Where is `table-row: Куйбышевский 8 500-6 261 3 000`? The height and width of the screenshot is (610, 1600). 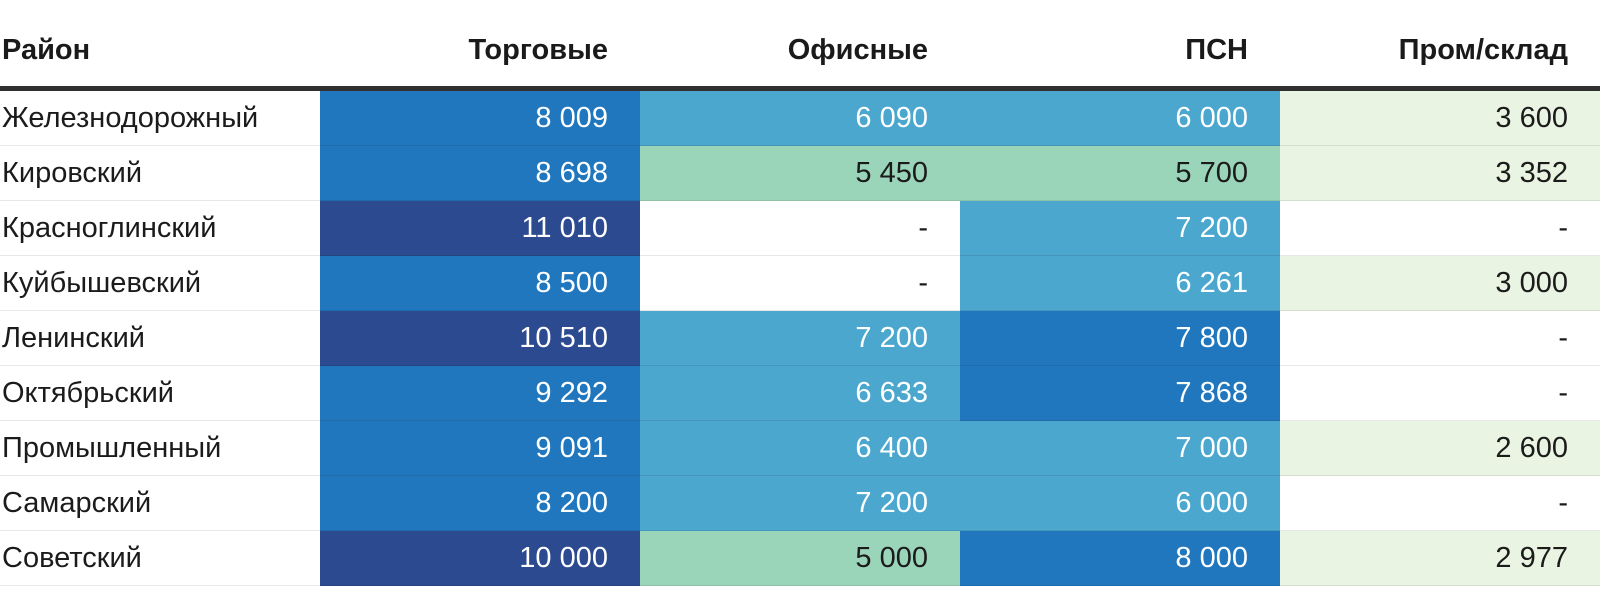
table-row: Куйбышевский 8 500-6 261 3 000 is located at coordinates (800, 283).